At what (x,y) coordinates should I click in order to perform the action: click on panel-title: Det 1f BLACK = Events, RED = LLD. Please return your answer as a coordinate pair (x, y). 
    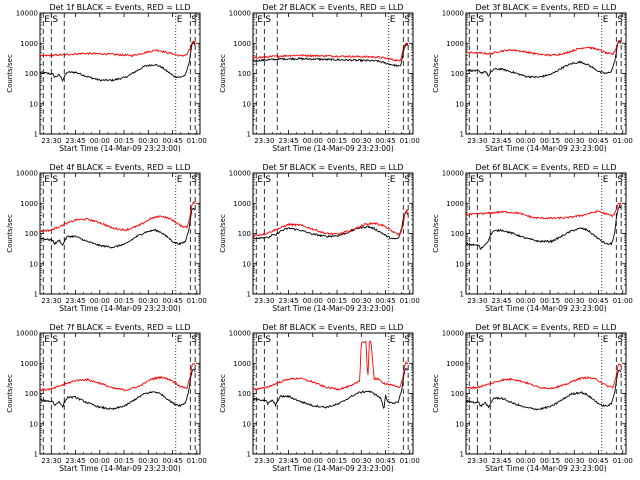
    Looking at the image, I should click on (119, 7).